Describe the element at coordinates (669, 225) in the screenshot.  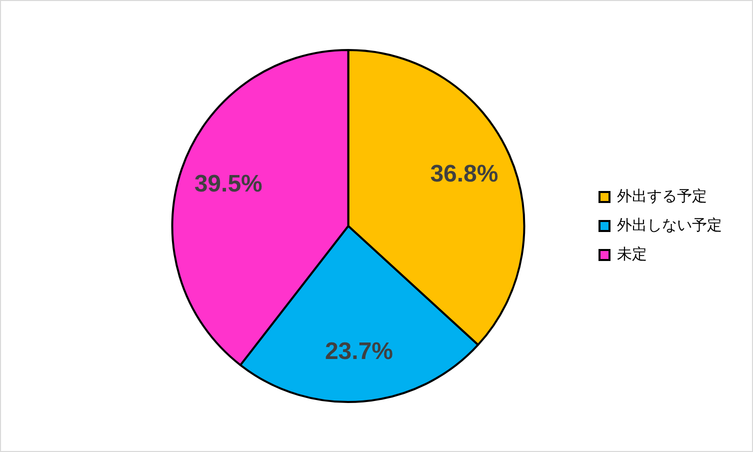
I see `legend-label: 外出しない予定` at that location.